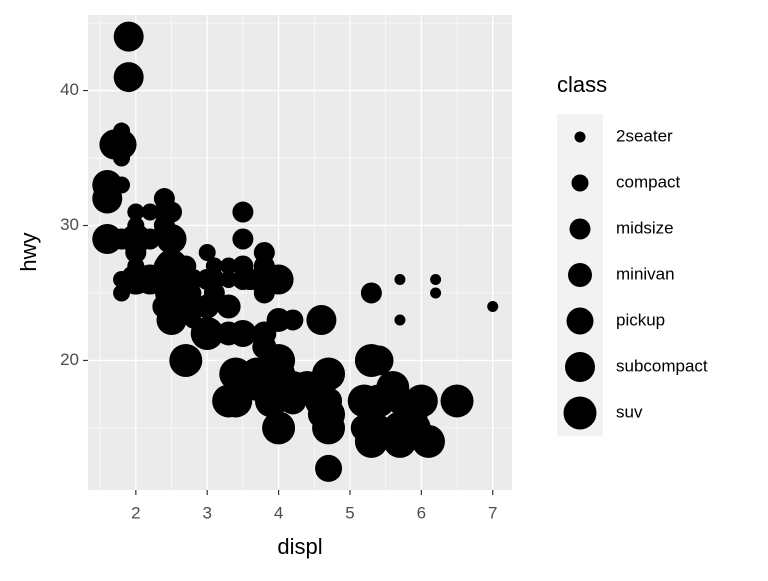 This screenshot has width=768, height=581. What do you see at coordinates (640, 319) in the screenshot?
I see `legend-label: pickup` at bounding box center [640, 319].